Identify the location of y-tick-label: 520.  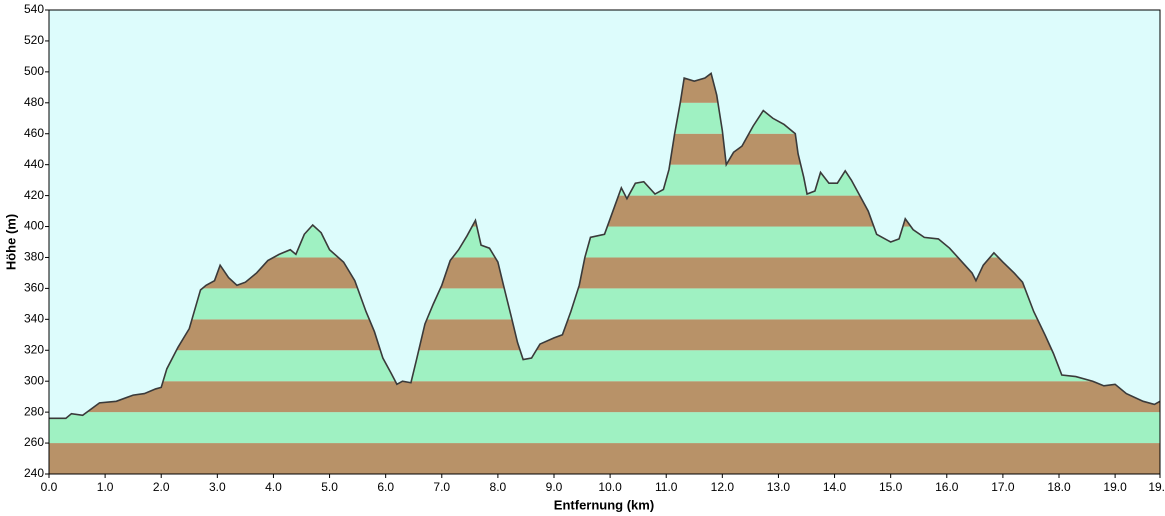
(34, 40).